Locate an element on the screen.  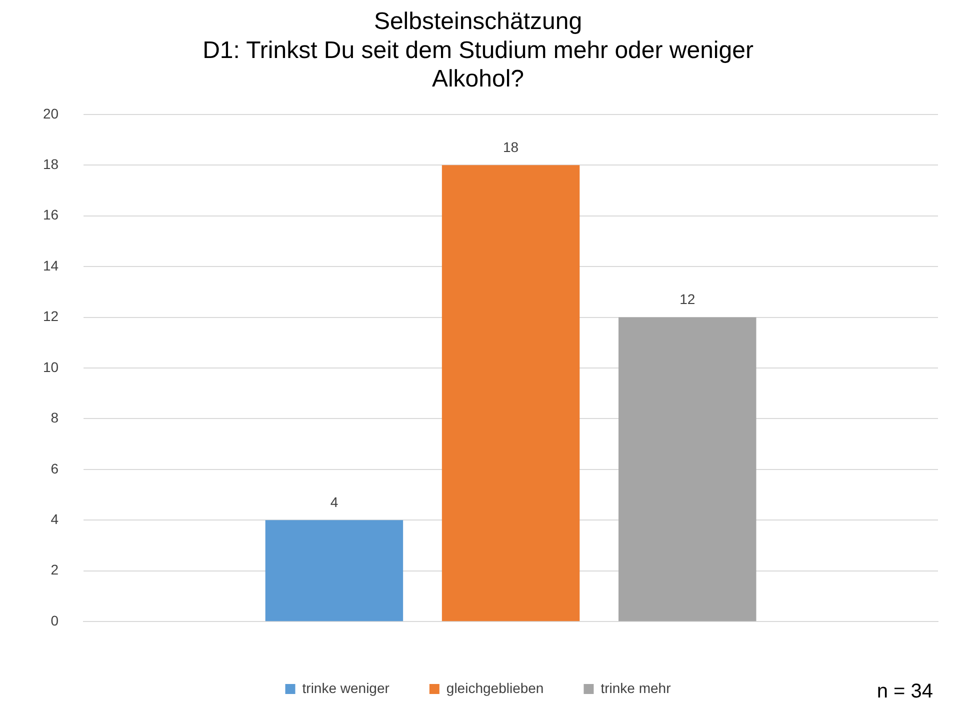
legend-label: trinke mehr is located at coordinates (636, 688).